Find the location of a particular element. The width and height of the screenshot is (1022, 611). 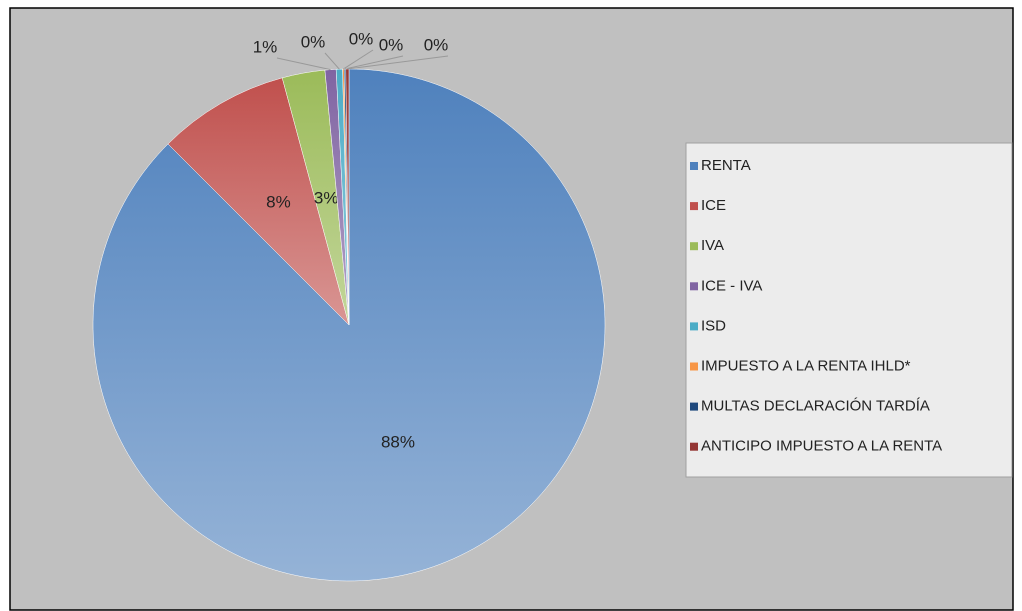

legend-label: IVA is located at coordinates (712, 245).